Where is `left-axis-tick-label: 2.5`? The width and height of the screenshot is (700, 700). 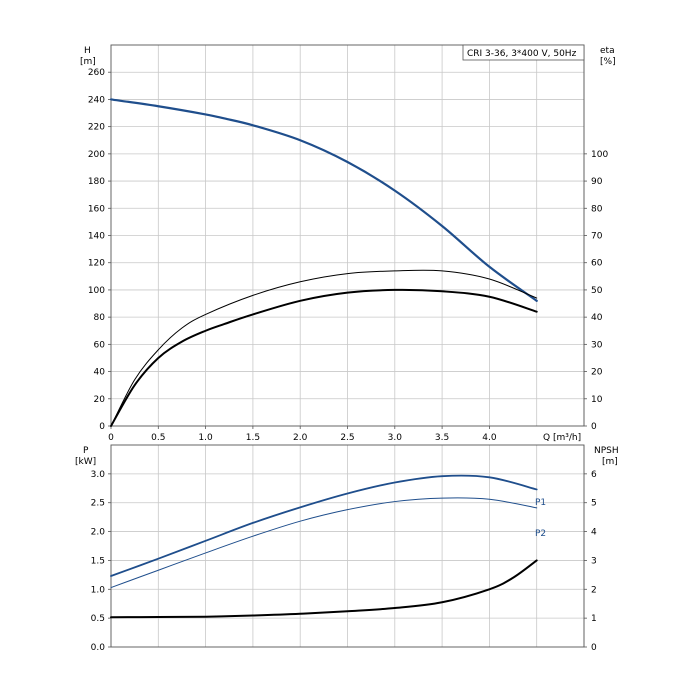
left-axis-tick-label: 2.5 is located at coordinates (98, 504).